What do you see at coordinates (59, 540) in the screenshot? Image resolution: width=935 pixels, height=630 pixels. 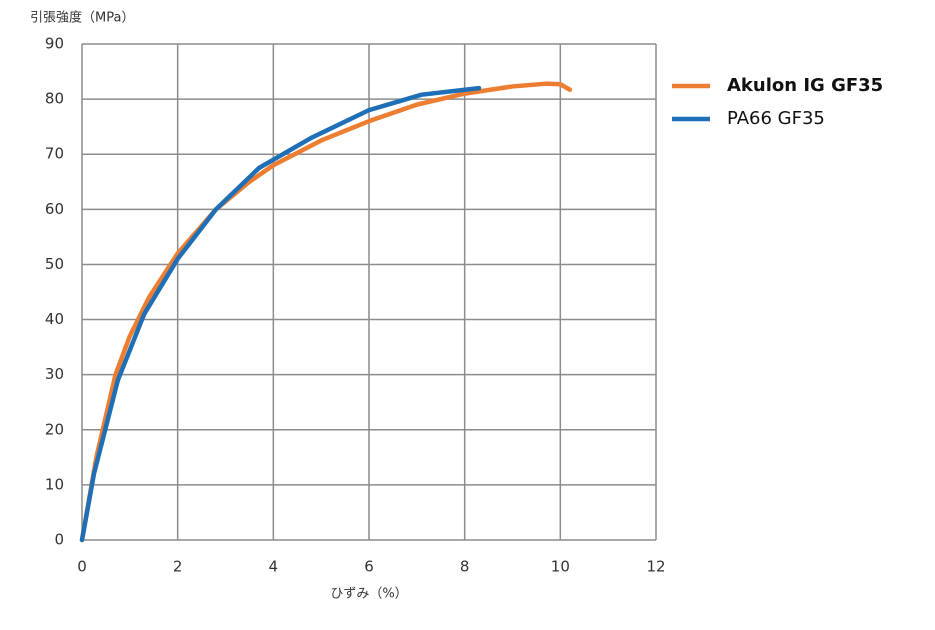 I see `y-tick-label: 0` at bounding box center [59, 540].